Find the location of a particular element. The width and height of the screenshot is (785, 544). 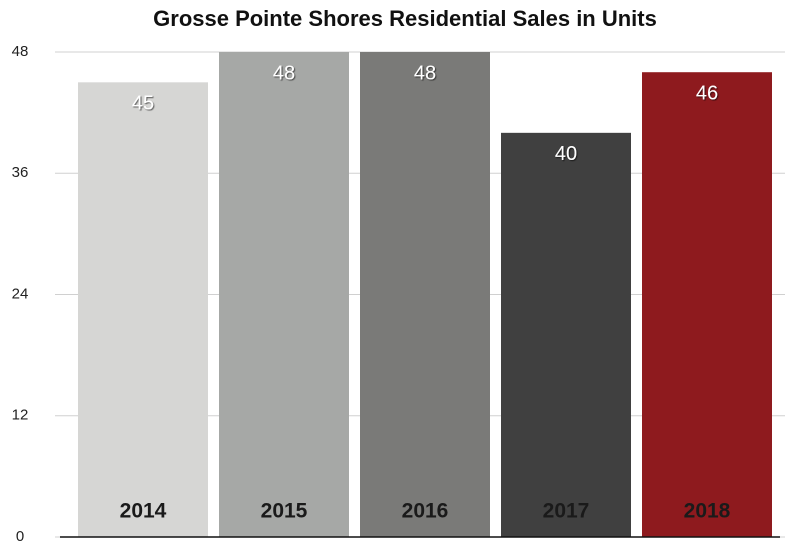

x-tick-label: 2014 is located at coordinates (143, 511).